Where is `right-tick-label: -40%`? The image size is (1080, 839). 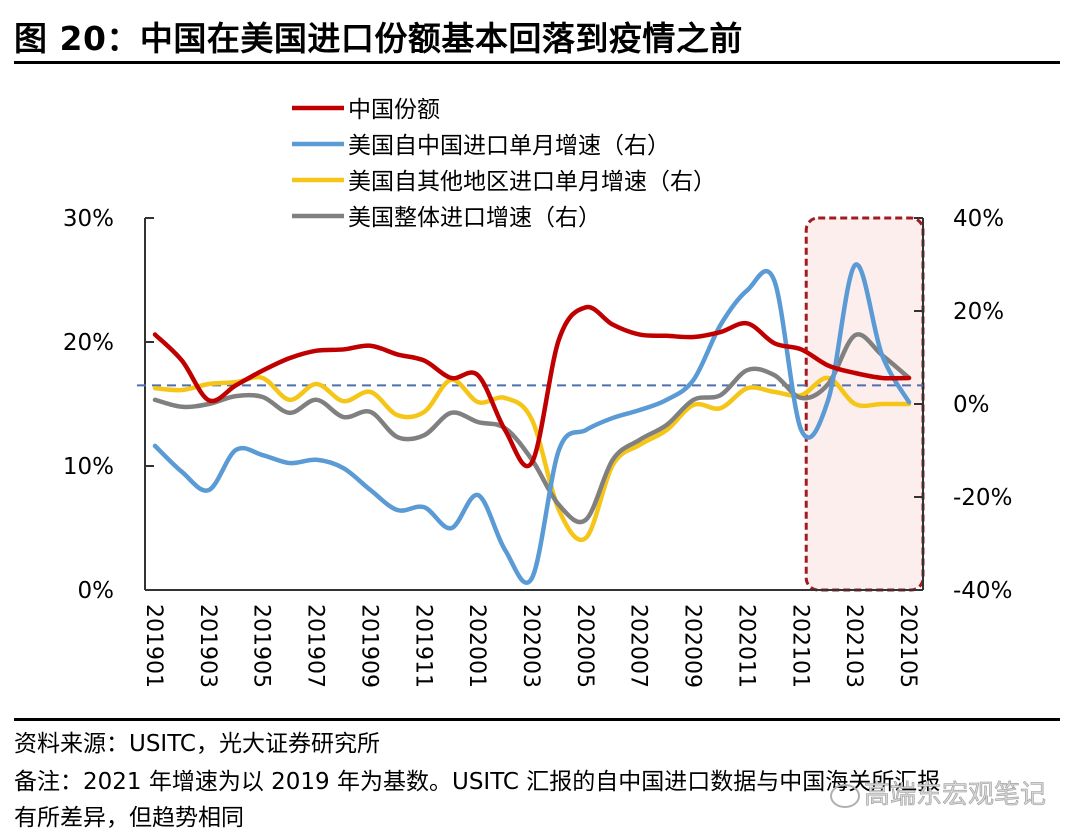 right-tick-label: -40% is located at coordinates (982, 591).